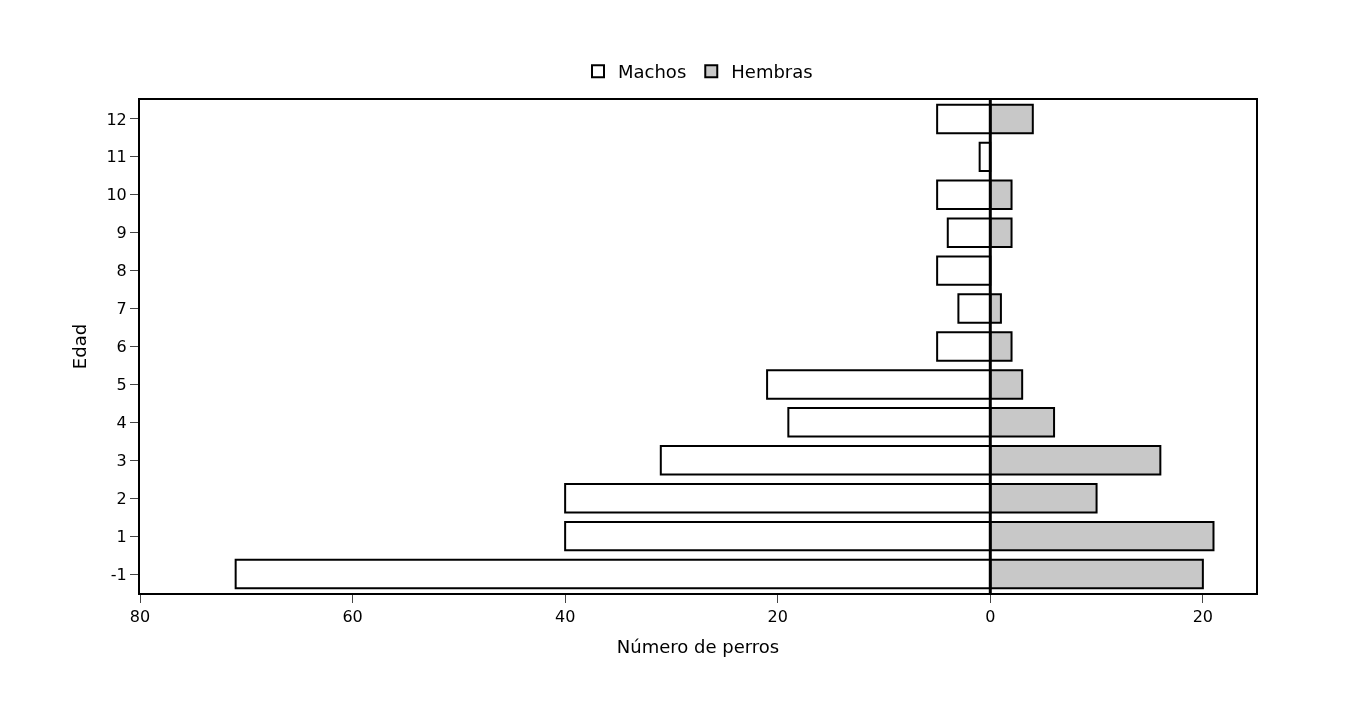  Describe the element at coordinates (121, 498) in the screenshot. I see `y-tick-label: 2` at that location.